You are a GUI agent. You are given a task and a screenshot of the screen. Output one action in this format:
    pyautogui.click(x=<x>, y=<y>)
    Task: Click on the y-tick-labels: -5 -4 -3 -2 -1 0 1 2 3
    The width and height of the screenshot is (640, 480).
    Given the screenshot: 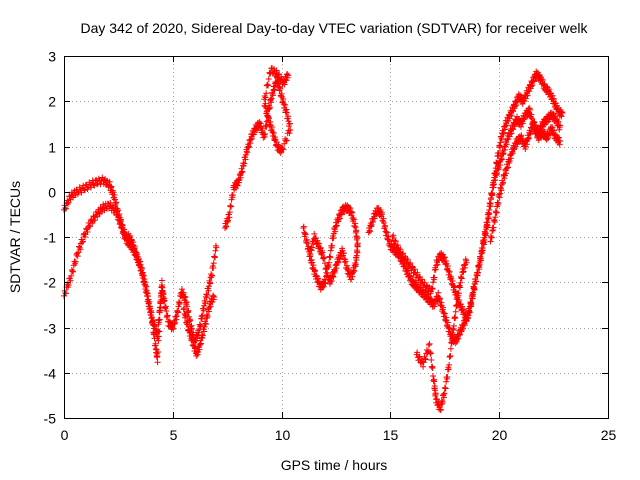 What is the action you would take?
    pyautogui.click(x=50, y=238)
    